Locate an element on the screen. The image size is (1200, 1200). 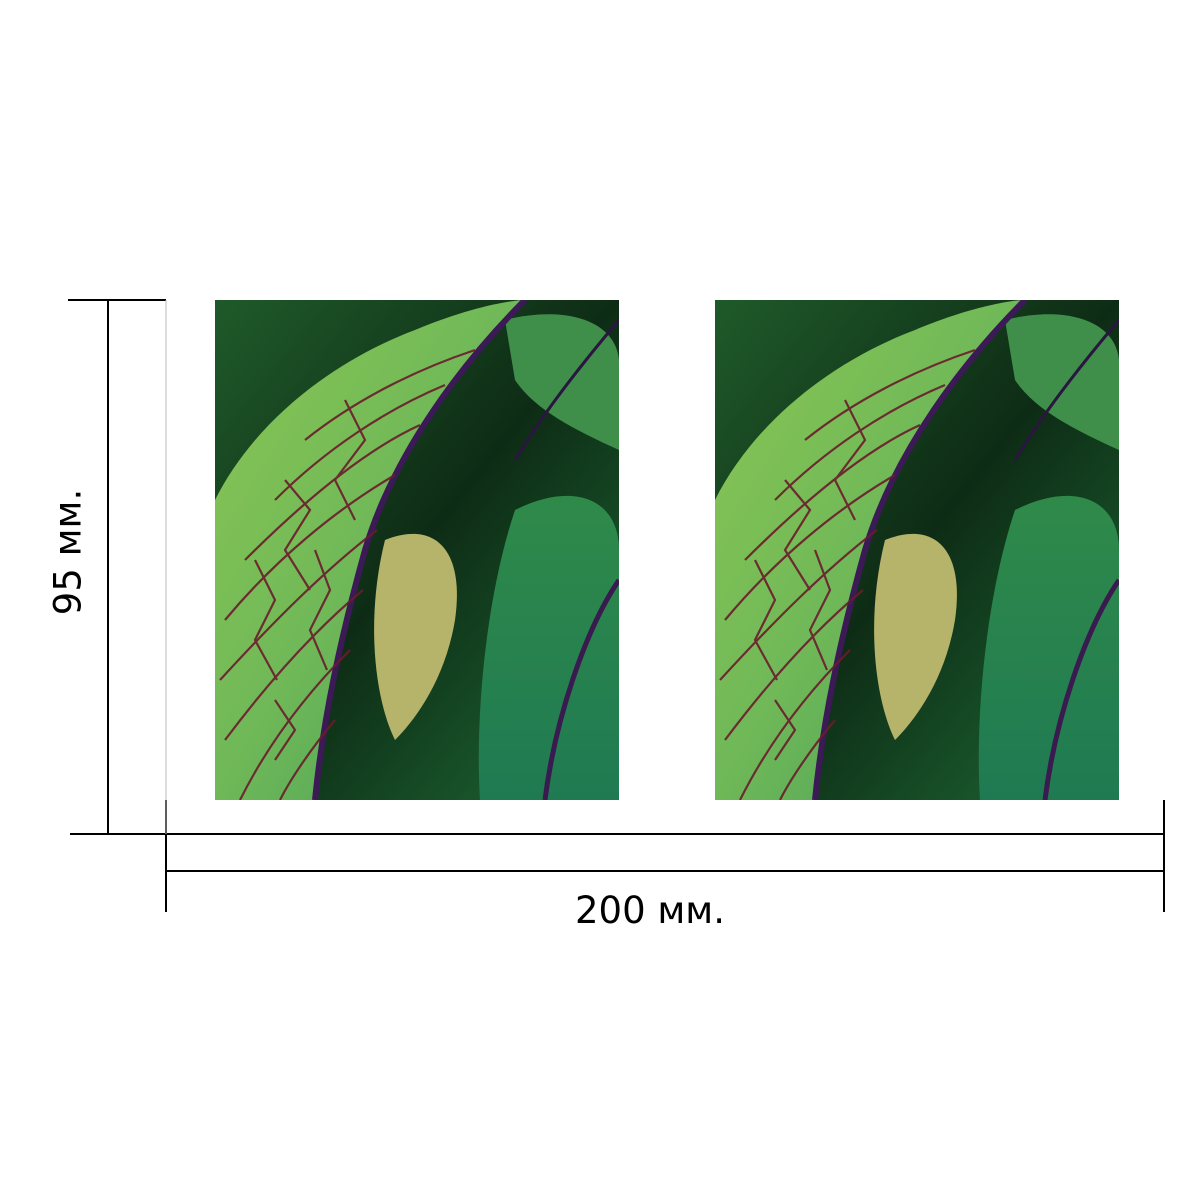
leaf-photo-left is located at coordinates (417, 550).